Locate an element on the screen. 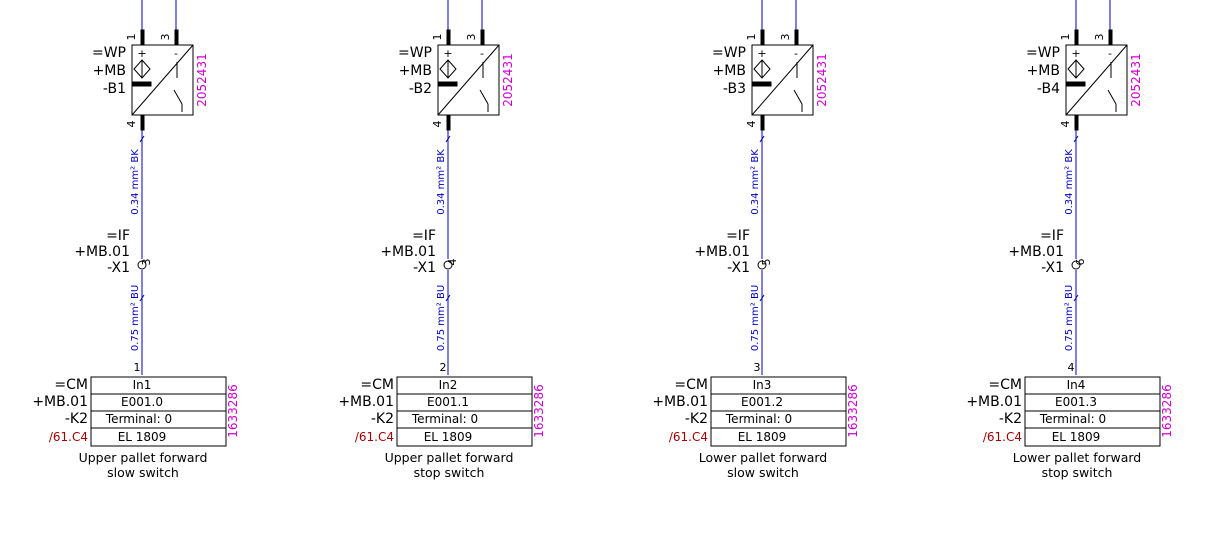 This screenshot has width=1223, height=548. io-pin-number: 2 is located at coordinates (443, 367).